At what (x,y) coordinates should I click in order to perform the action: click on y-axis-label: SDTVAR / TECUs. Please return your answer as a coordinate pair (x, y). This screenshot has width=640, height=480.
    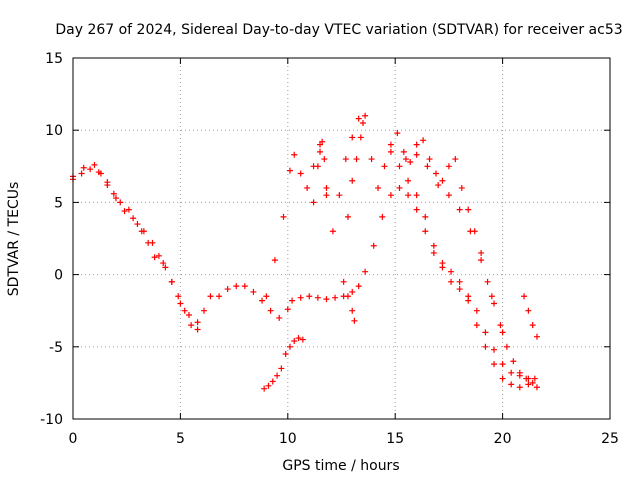
    Looking at the image, I should click on (14, 239).